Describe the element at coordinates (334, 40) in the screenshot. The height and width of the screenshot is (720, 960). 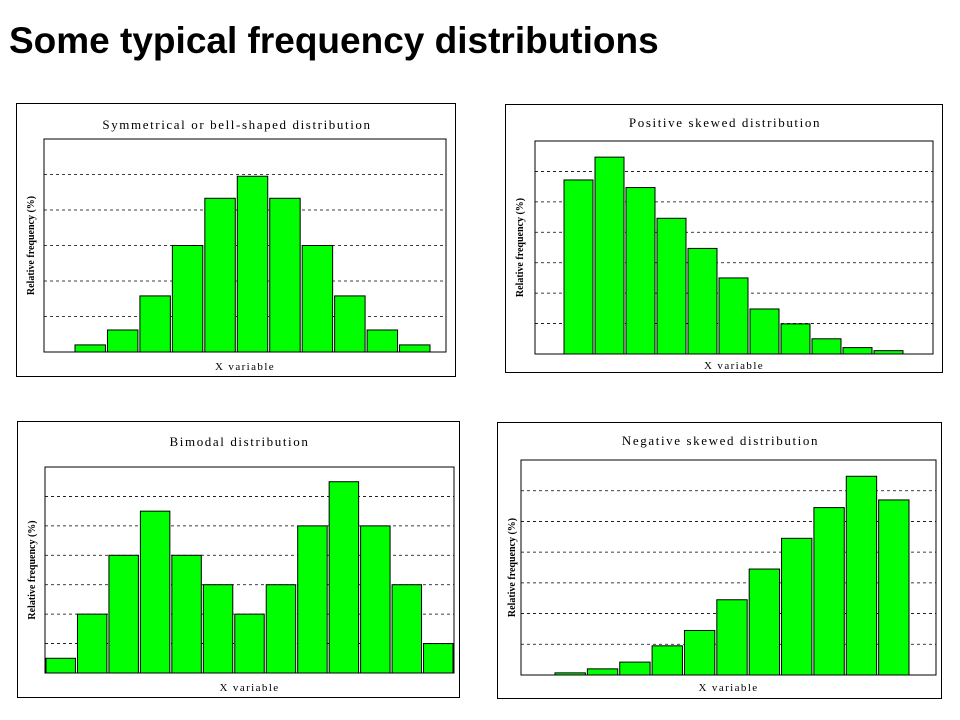
I see `page-title: Some typical frequency distributions` at that location.